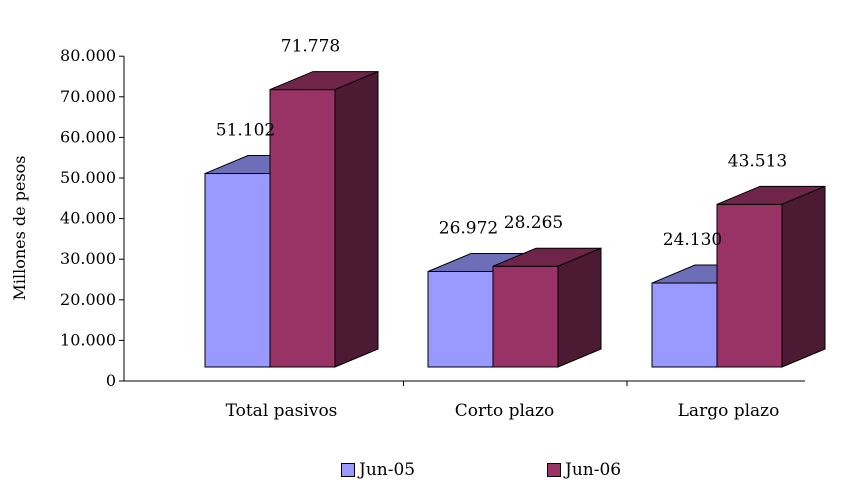  Describe the element at coordinates (468, 228) in the screenshot. I see `data-label: 26.972` at that location.